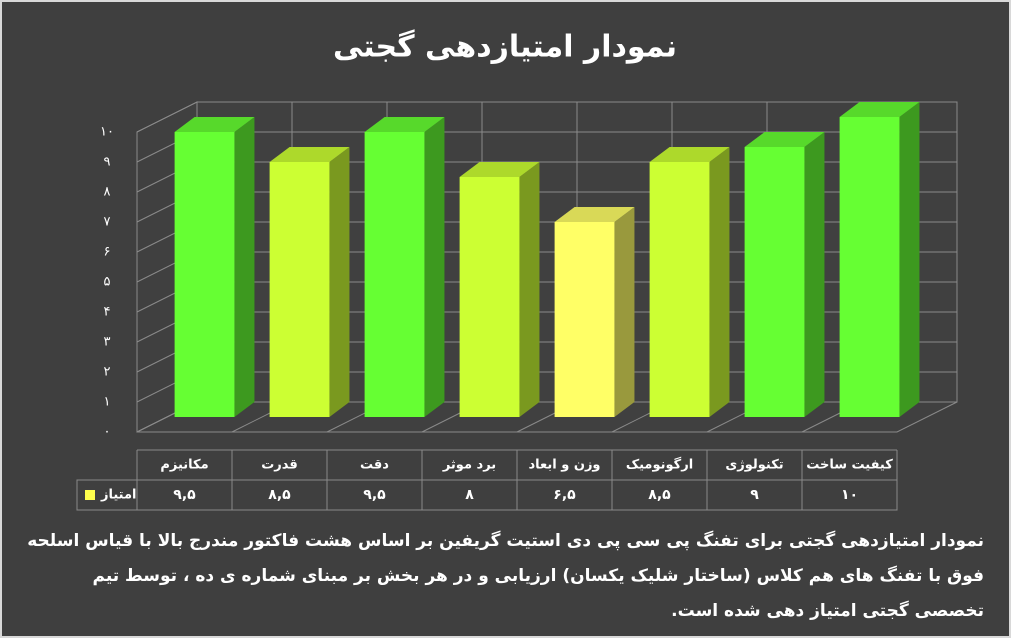 The height and width of the screenshot is (638, 1011). Describe the element at coordinates (754, 495) in the screenshot. I see `data-label: ۹` at that location.